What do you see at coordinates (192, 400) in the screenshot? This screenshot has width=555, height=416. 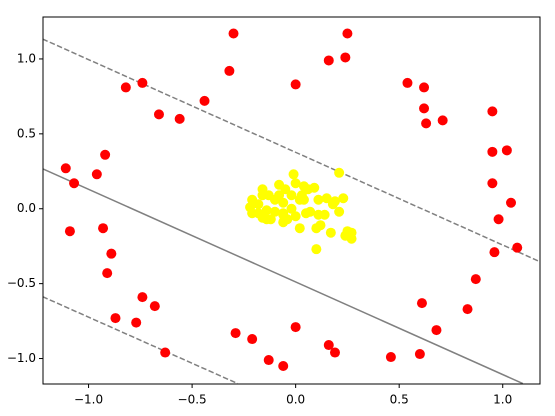 I see `x-tick-label: −0.5` at bounding box center [192, 400].